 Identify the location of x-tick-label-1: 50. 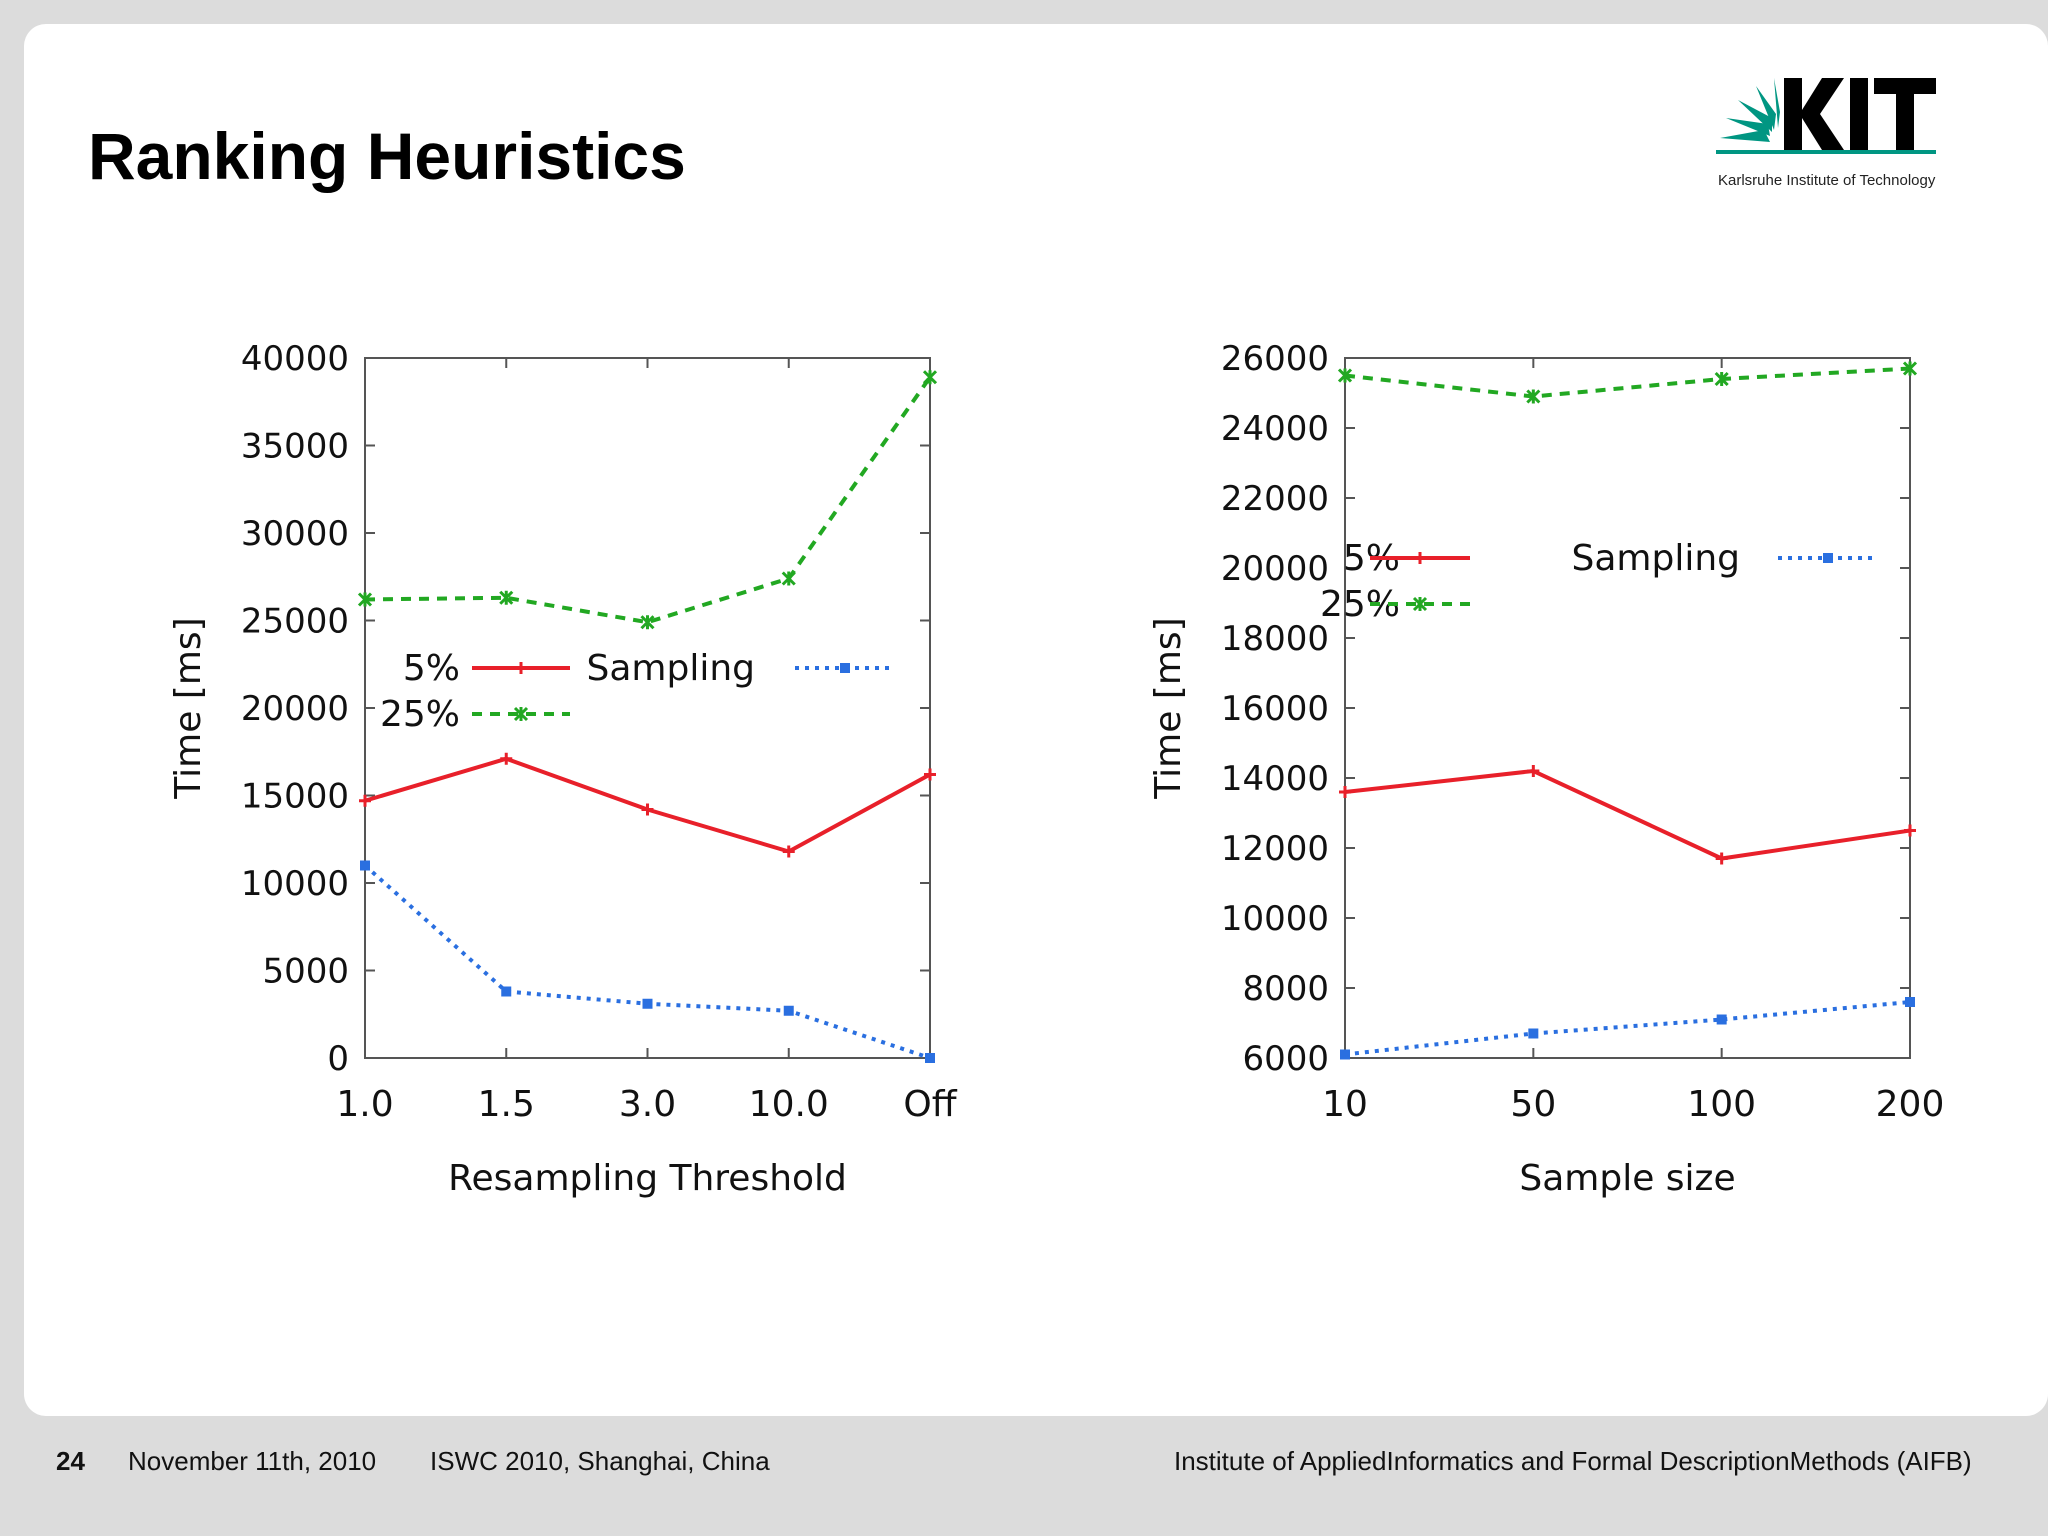
(1533, 1104).